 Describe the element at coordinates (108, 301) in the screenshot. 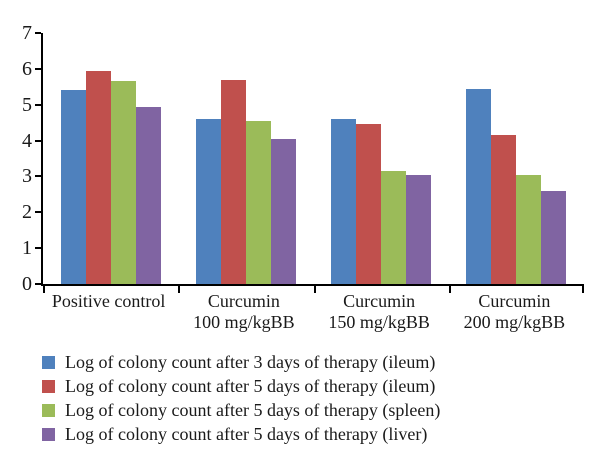

I see `x-axis-category-label: Positive control` at that location.